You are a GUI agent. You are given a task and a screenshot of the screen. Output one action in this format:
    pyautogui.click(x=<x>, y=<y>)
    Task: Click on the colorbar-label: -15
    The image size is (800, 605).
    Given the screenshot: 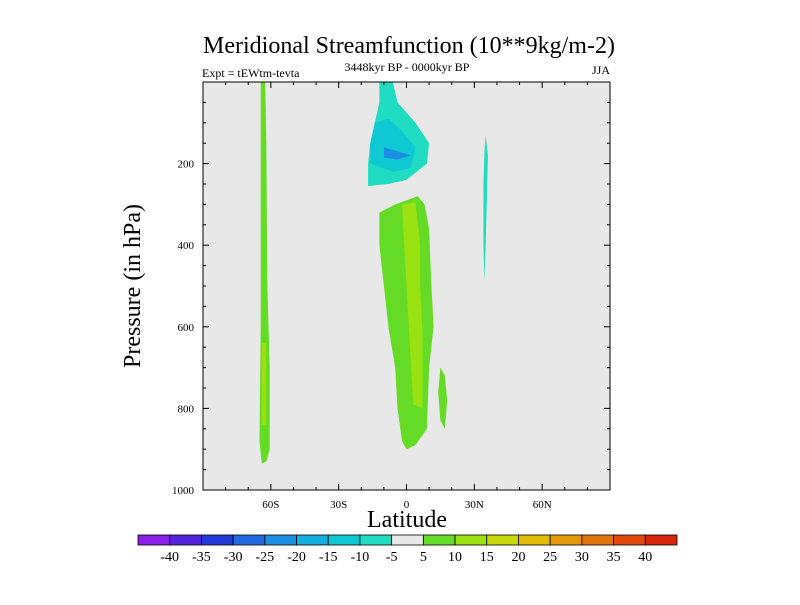 What is the action you would take?
    pyautogui.click(x=328, y=557)
    